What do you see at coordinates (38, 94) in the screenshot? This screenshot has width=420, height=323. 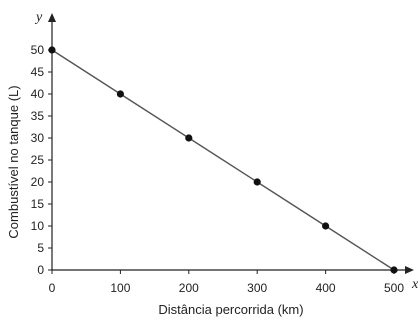 I see `y-tick-label: 40` at bounding box center [38, 94].